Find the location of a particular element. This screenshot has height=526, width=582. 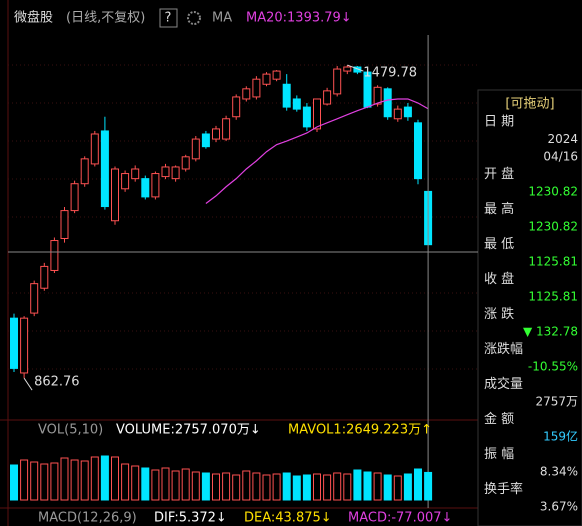

panel-label: 最 低 is located at coordinates (499, 244).